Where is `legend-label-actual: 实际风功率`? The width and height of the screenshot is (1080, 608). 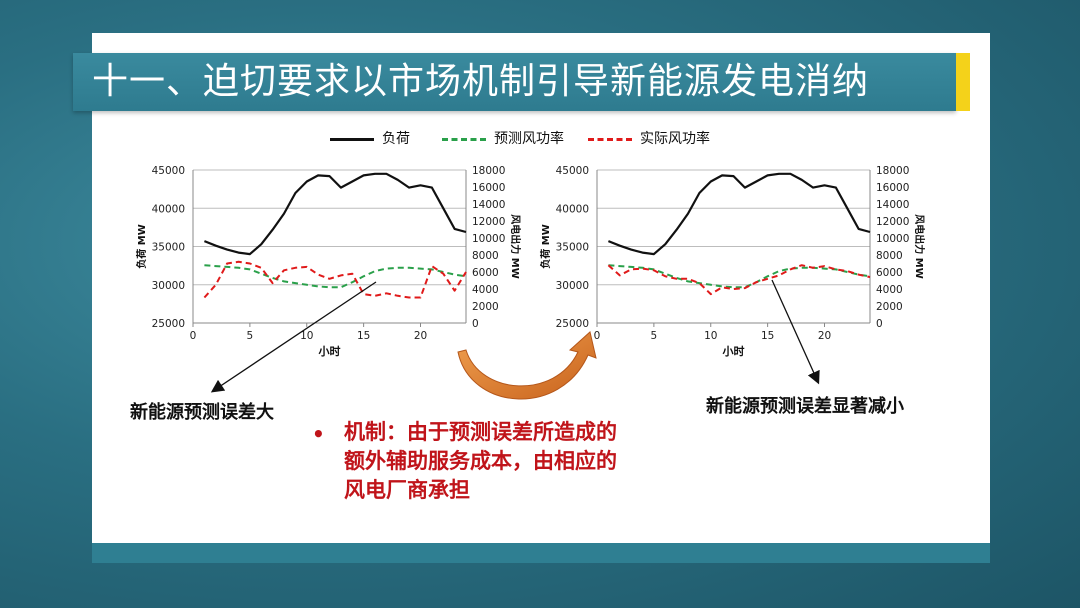
legend-label-actual: 实际风功率 is located at coordinates (675, 139).